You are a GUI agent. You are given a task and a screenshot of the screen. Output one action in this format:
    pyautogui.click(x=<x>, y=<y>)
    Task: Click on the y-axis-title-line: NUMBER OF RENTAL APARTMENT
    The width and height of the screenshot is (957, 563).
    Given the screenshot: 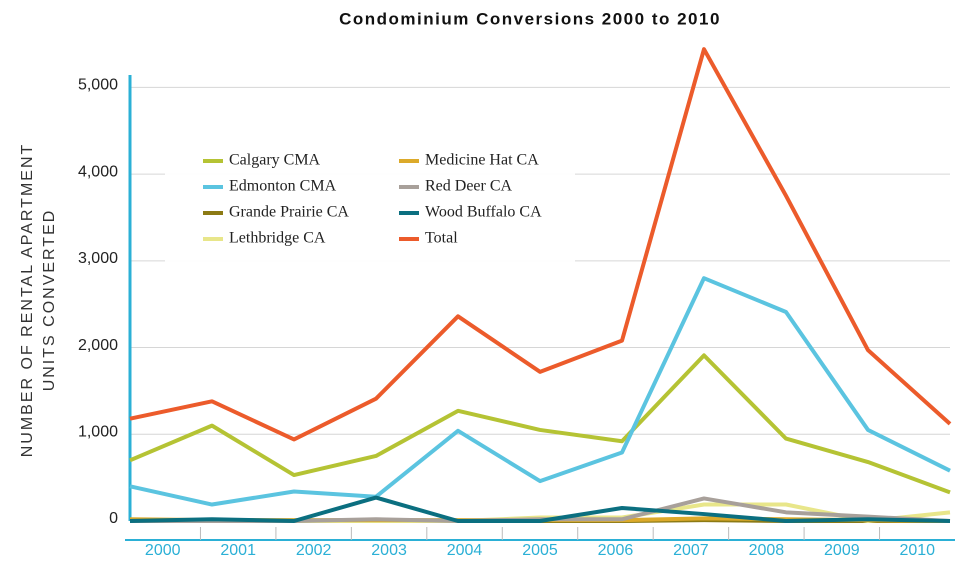 What is the action you would take?
    pyautogui.click(x=27, y=300)
    